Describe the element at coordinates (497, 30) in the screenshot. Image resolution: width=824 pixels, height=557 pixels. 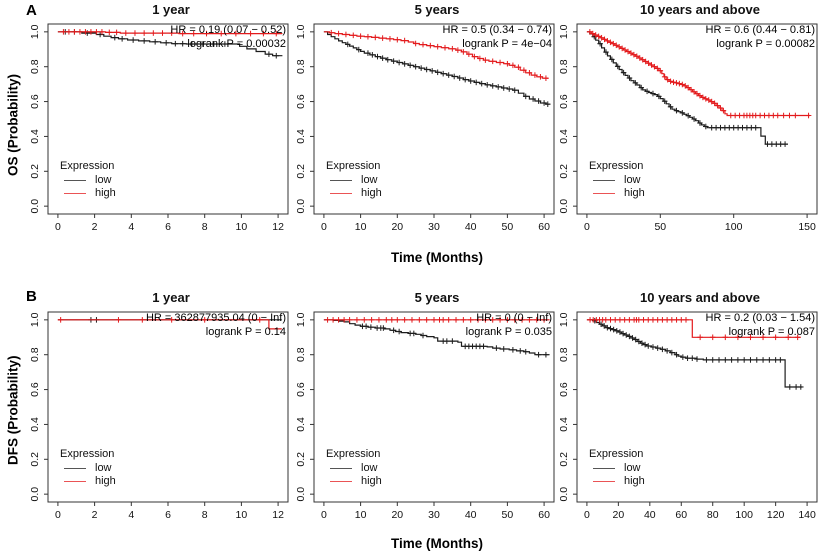
I see `hr-text: HR = 0.5 (0.34 − 0.74)` at that location.